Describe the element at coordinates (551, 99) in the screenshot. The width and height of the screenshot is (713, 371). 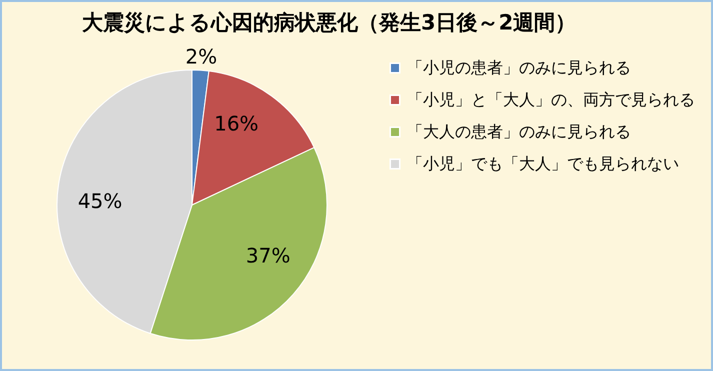
I see `legend-label: 「小児」と「大人」の、両方で見られる` at that location.